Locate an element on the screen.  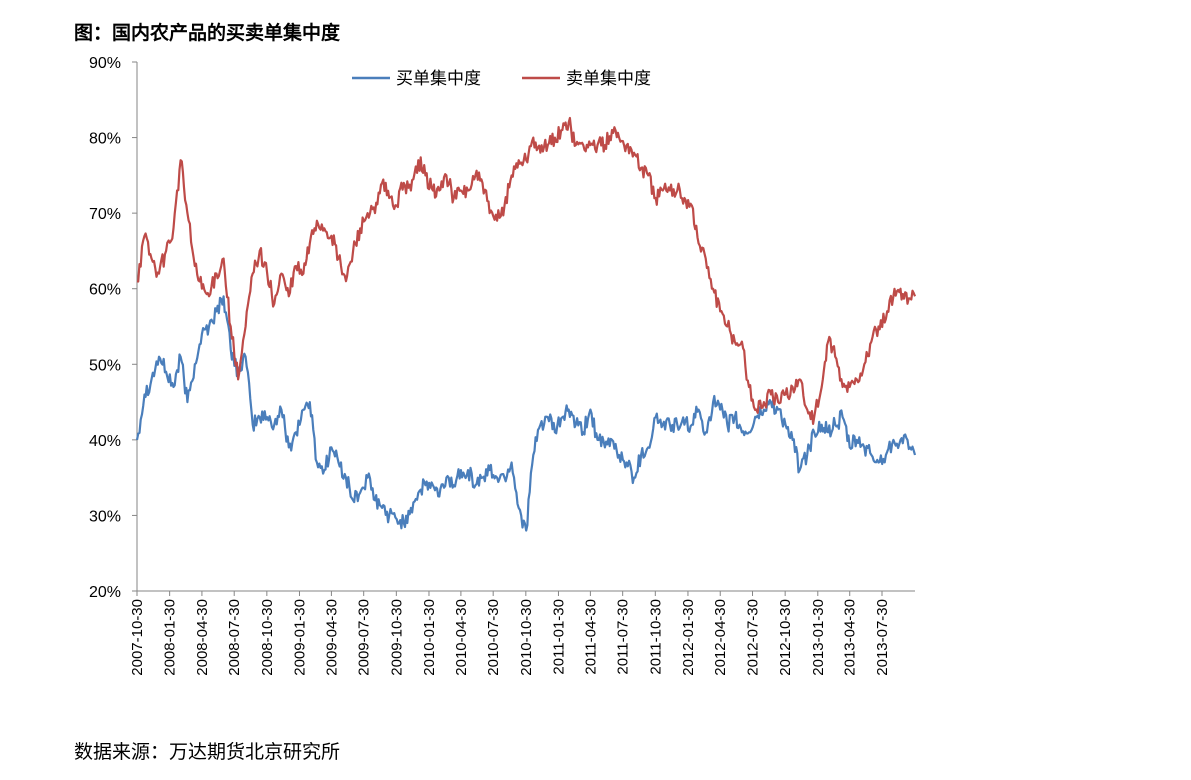
x-tick-label: 2013-01-30 is located at coordinates (818, 637).